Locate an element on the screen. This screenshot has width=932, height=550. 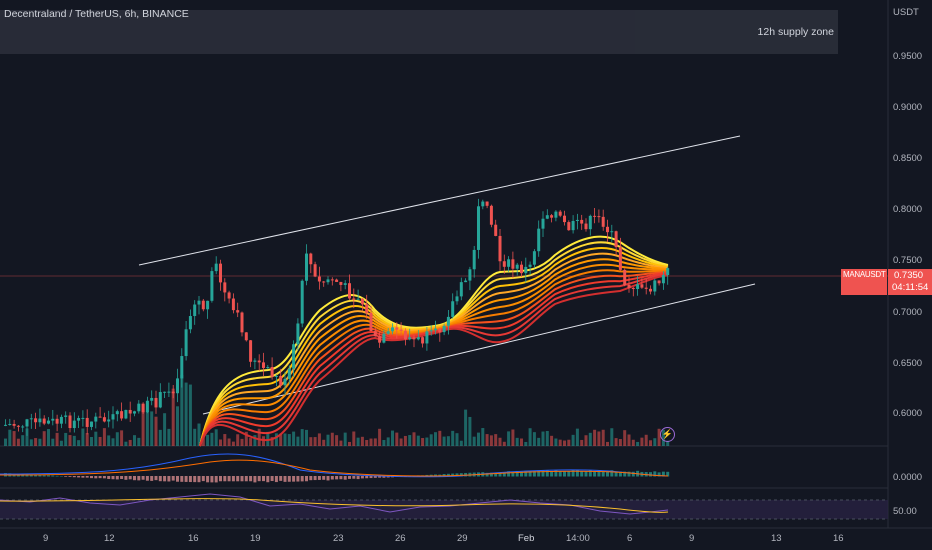
supply-zone-box: 12h supply zone is located at coordinates (419, 32).